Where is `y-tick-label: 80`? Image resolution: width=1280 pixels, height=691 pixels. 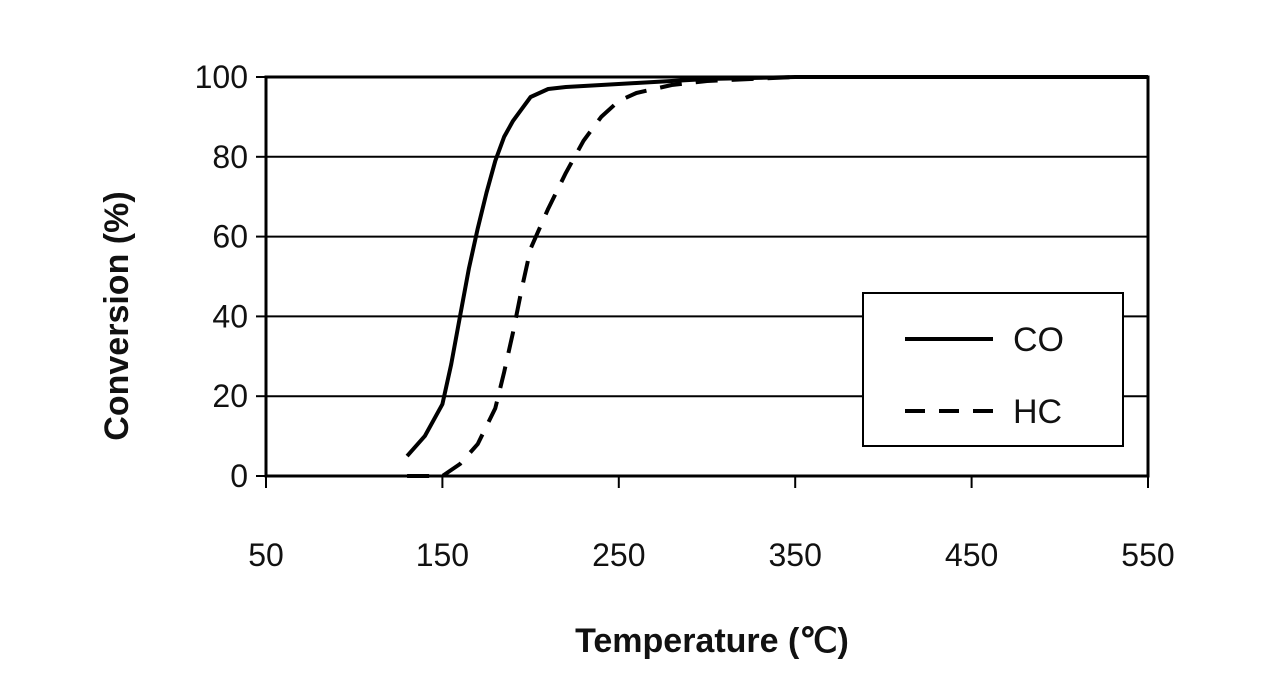
y-tick-label: 80 is located at coordinates (230, 157).